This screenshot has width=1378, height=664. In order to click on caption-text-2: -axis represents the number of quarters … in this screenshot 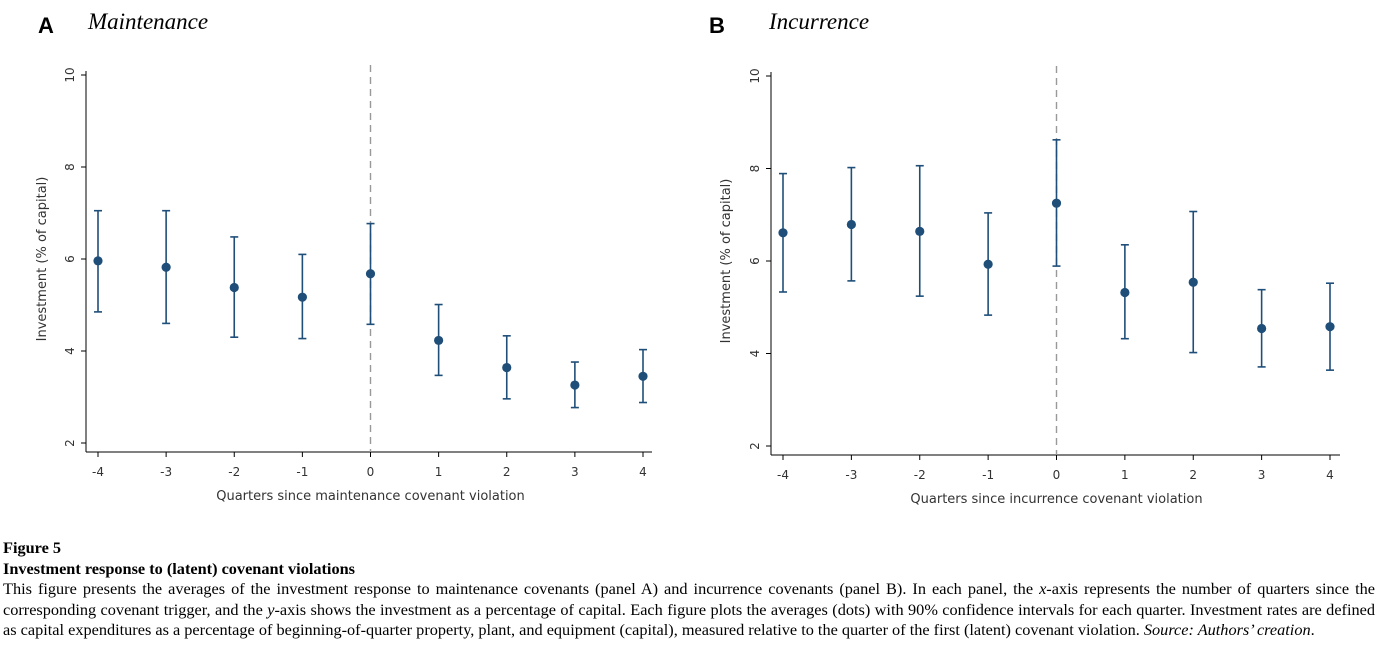, I will do `click(689, 599)`.